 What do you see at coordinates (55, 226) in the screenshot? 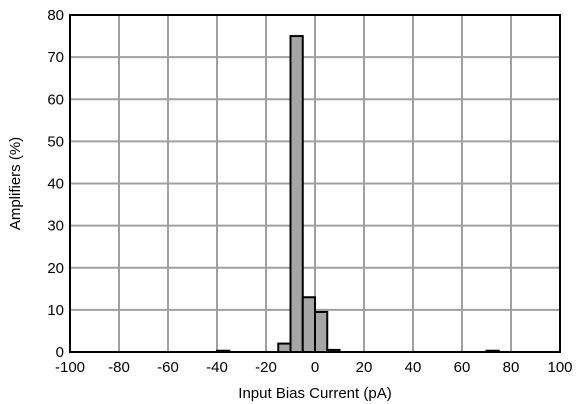
I see `y-tick-label: 30` at bounding box center [55, 226].